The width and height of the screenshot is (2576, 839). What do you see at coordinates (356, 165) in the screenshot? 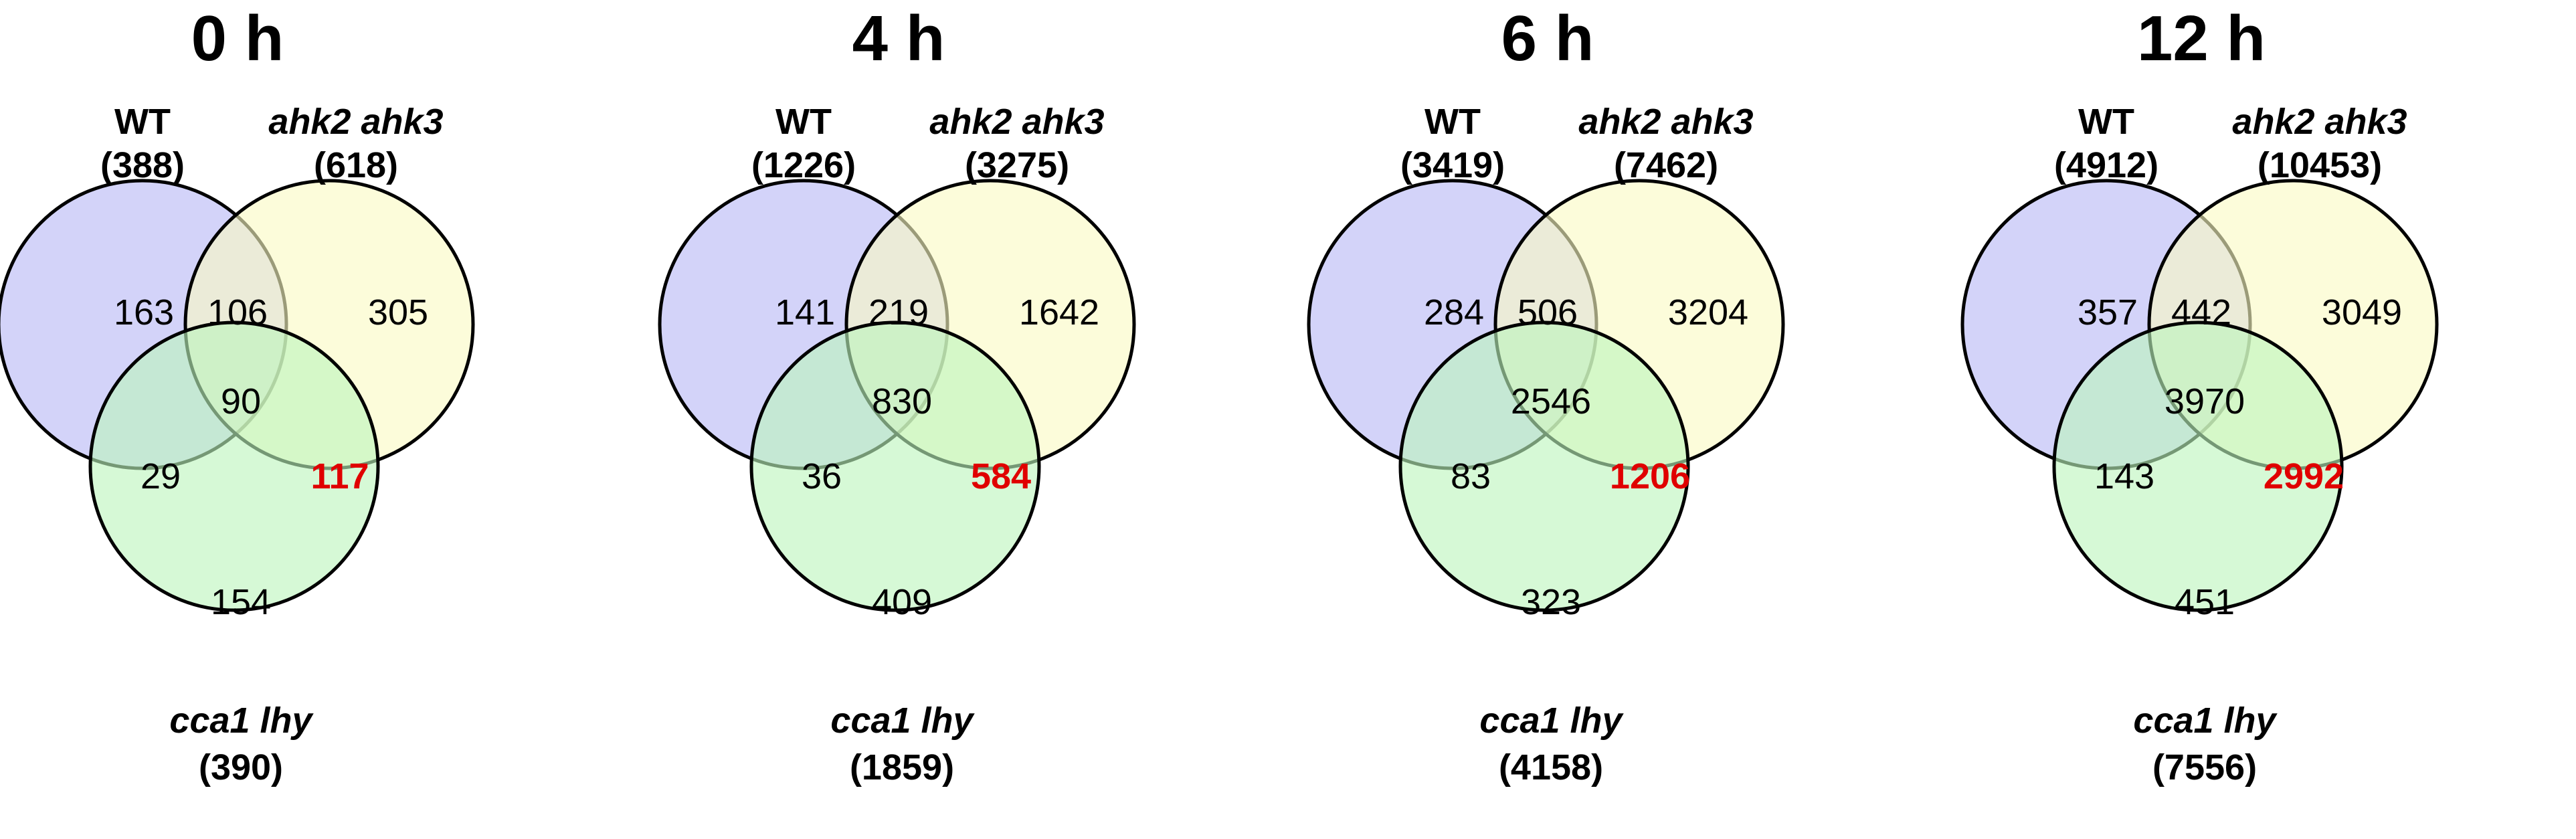
I see `ahk2-ahk3-total: (618)` at bounding box center [356, 165].